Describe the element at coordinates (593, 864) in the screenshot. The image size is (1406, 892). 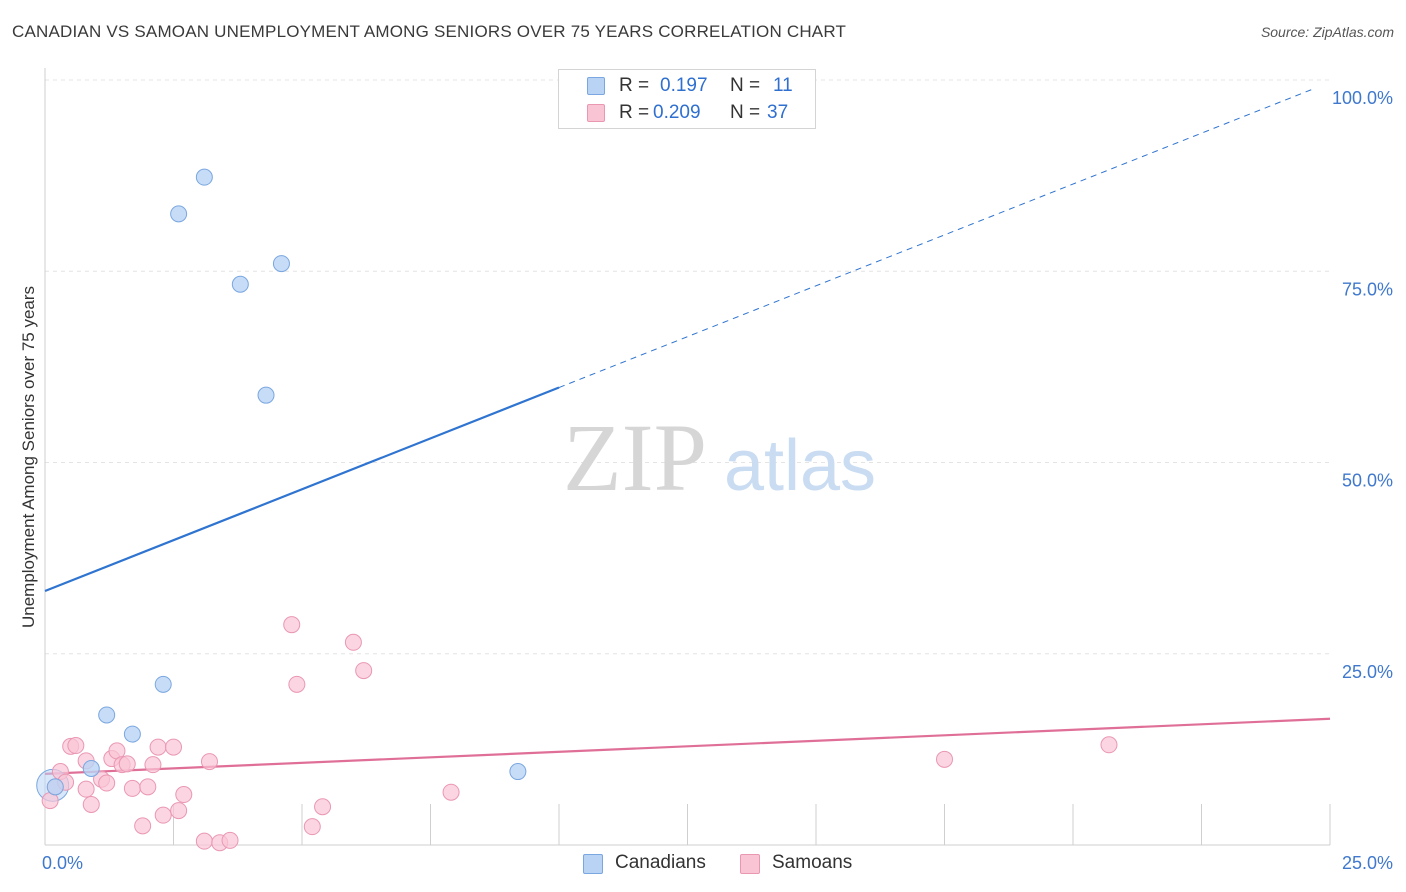
I see `bottom-swatch-canadians` at that location.